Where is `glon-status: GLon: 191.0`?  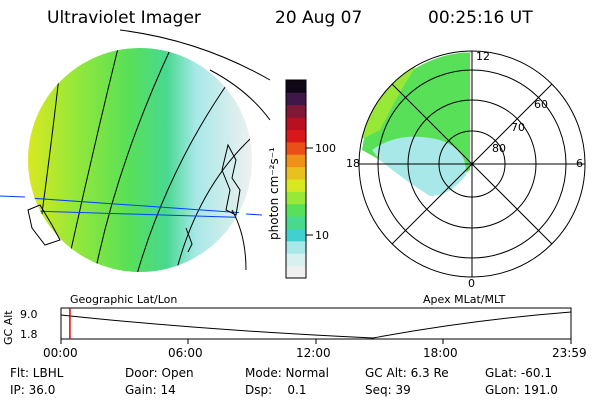
glon-status: GLon: 191.0 is located at coordinates (521, 390).